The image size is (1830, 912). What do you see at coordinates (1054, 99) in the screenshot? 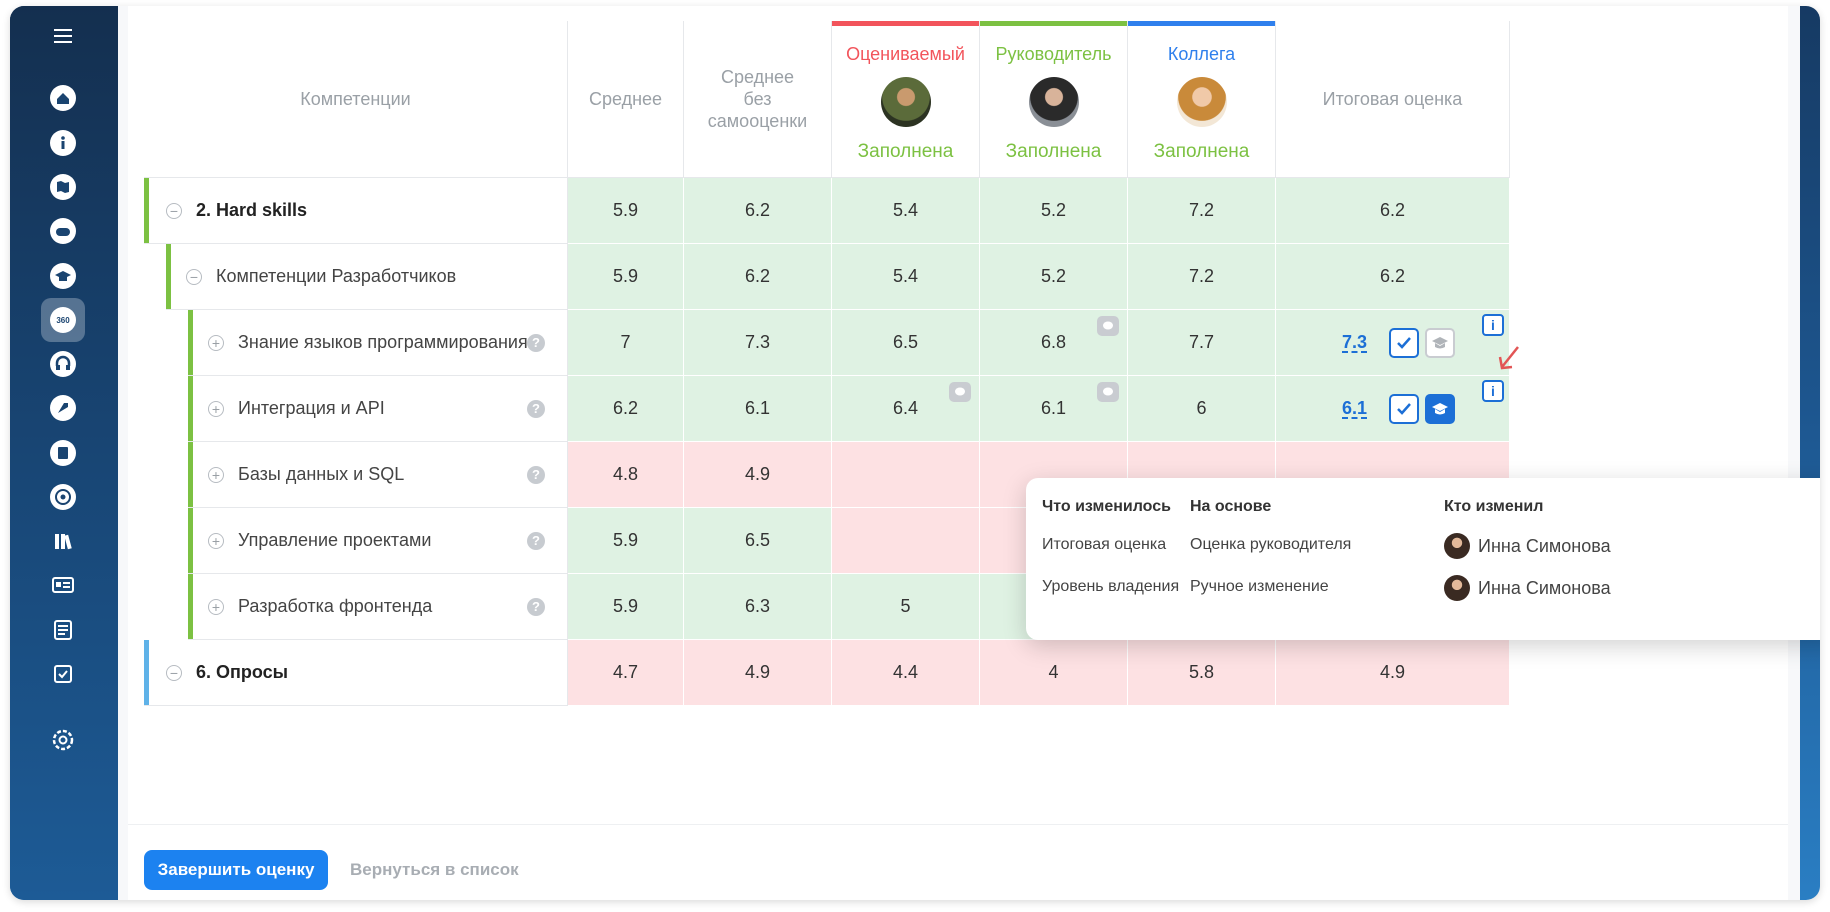
I see `header-evaluator-manager: Руководитель Заполнена` at bounding box center [1054, 99].